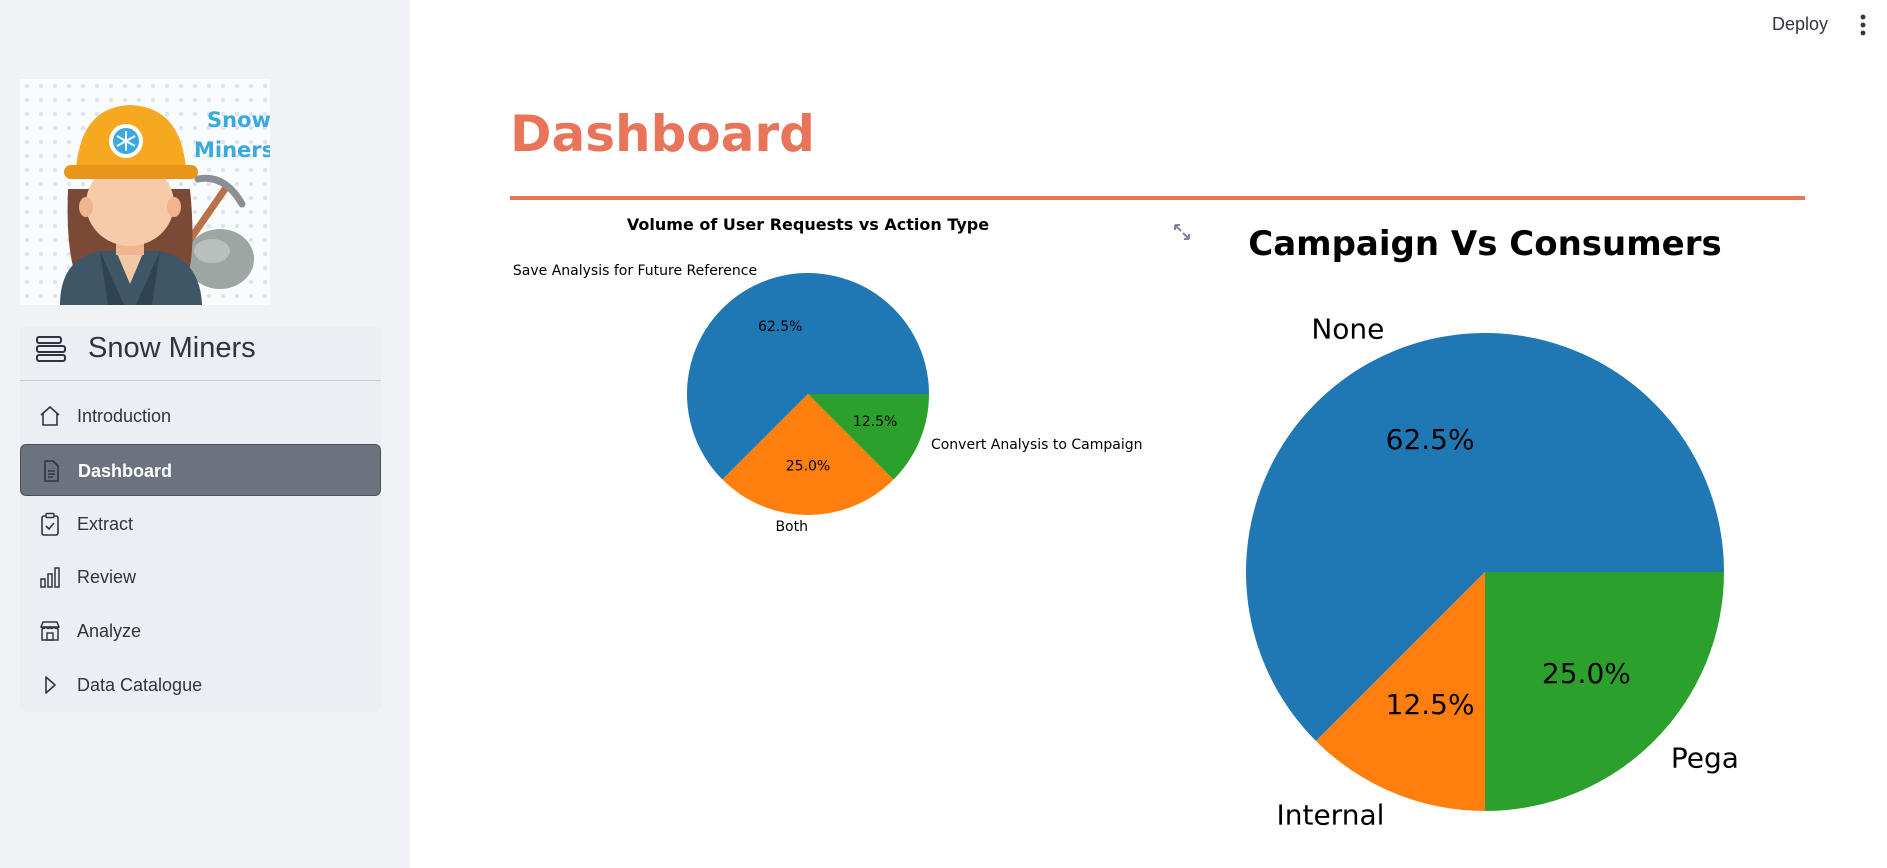 The image size is (1887, 868). What do you see at coordinates (50, 631) in the screenshot?
I see `storefront-icon` at bounding box center [50, 631].